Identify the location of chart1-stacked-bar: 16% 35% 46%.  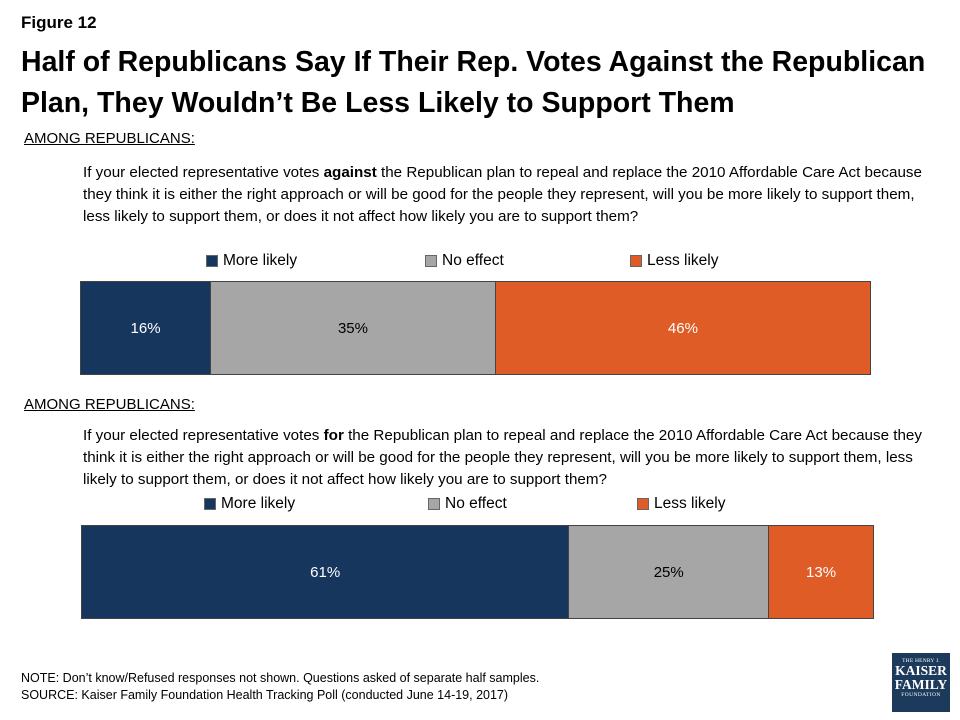
(475, 328).